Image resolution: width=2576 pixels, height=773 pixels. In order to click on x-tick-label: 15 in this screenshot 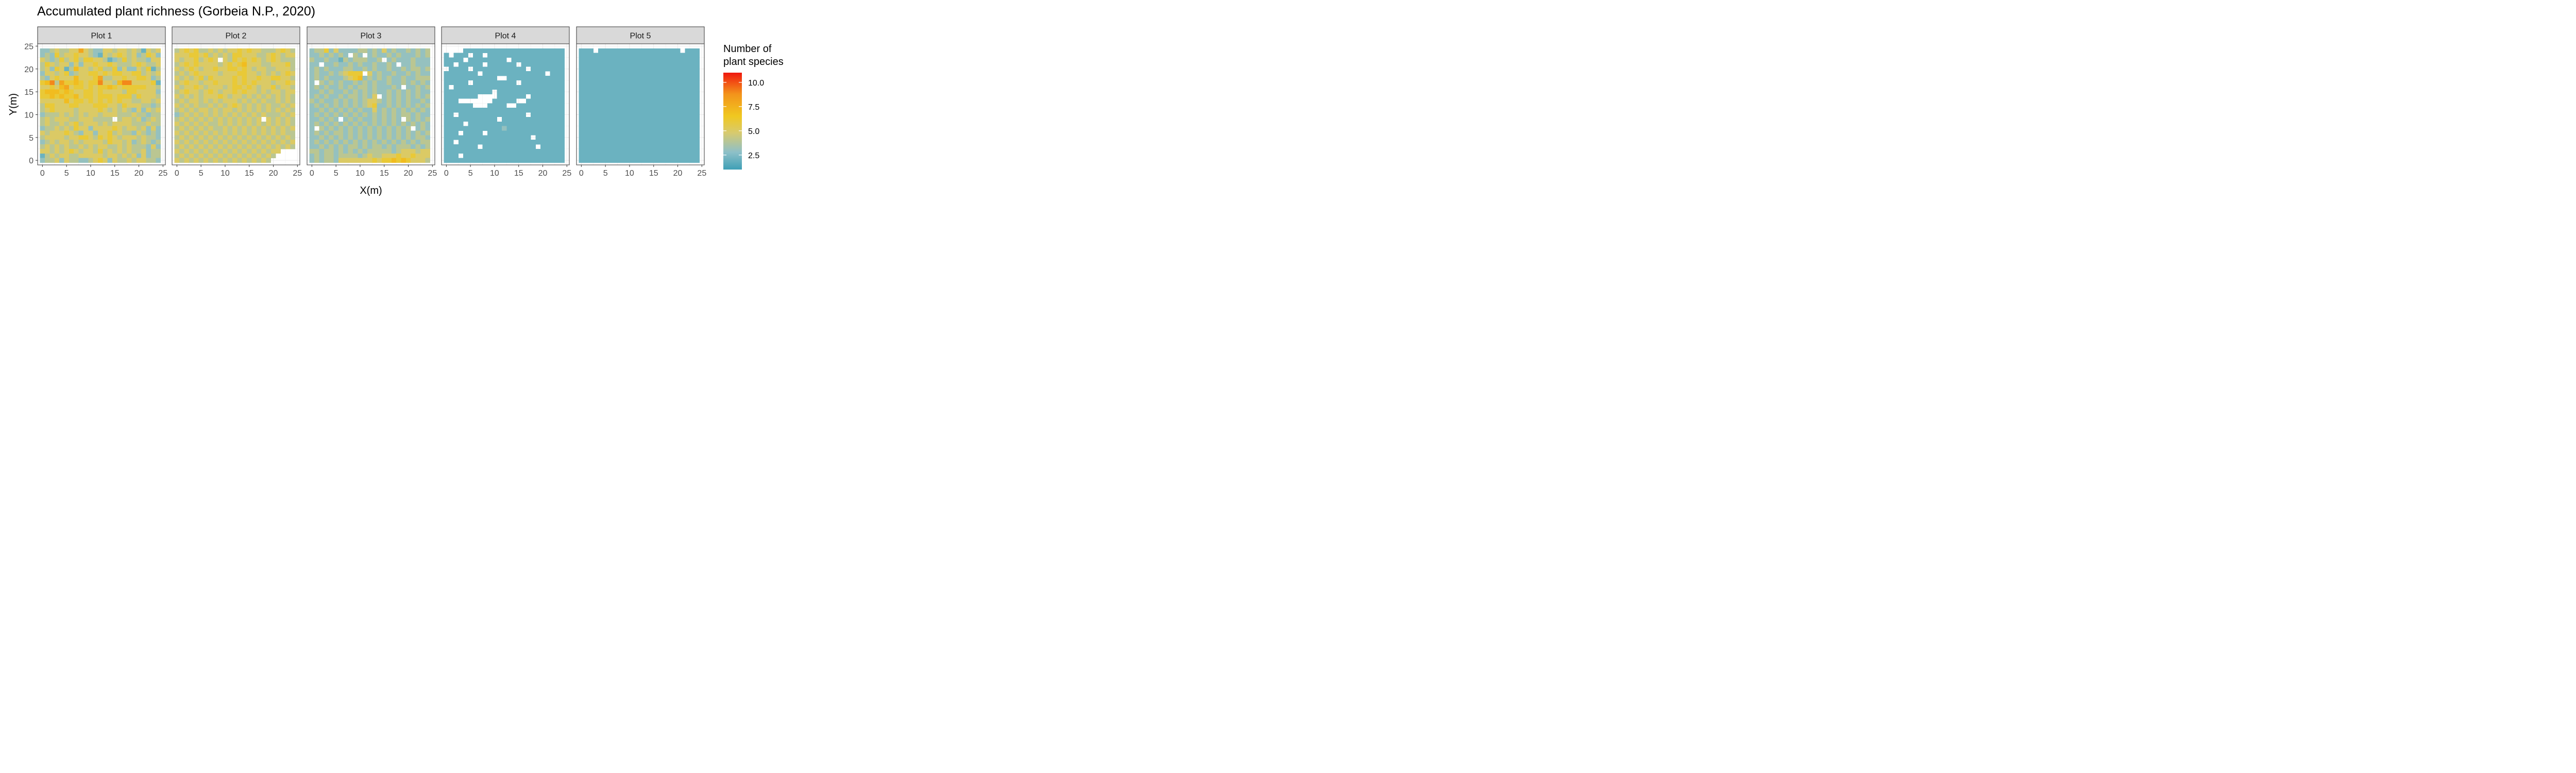, I will do `click(249, 173)`.